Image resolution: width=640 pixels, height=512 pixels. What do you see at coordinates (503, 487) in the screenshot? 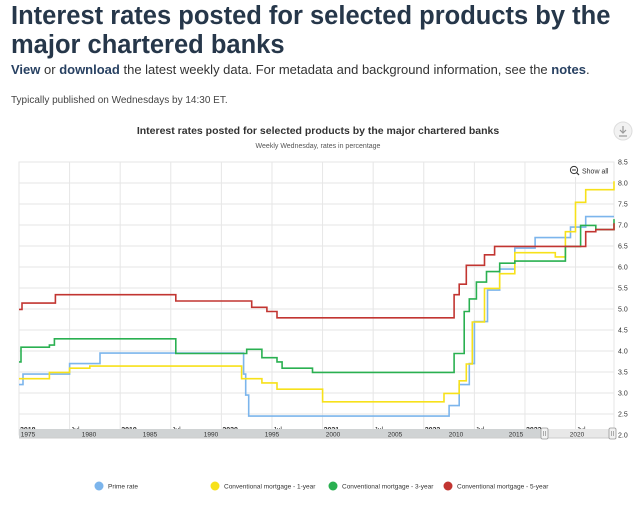
I see `legend-label: Conventional mortgage - 5-year` at bounding box center [503, 487].